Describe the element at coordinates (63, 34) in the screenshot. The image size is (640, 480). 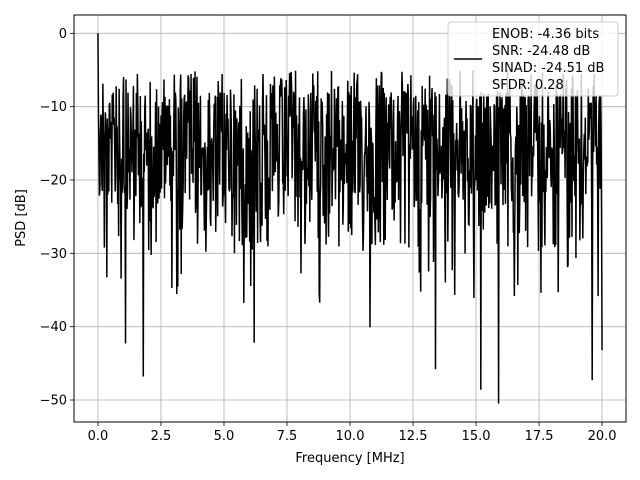
I see `y-tick-label: 0` at that location.